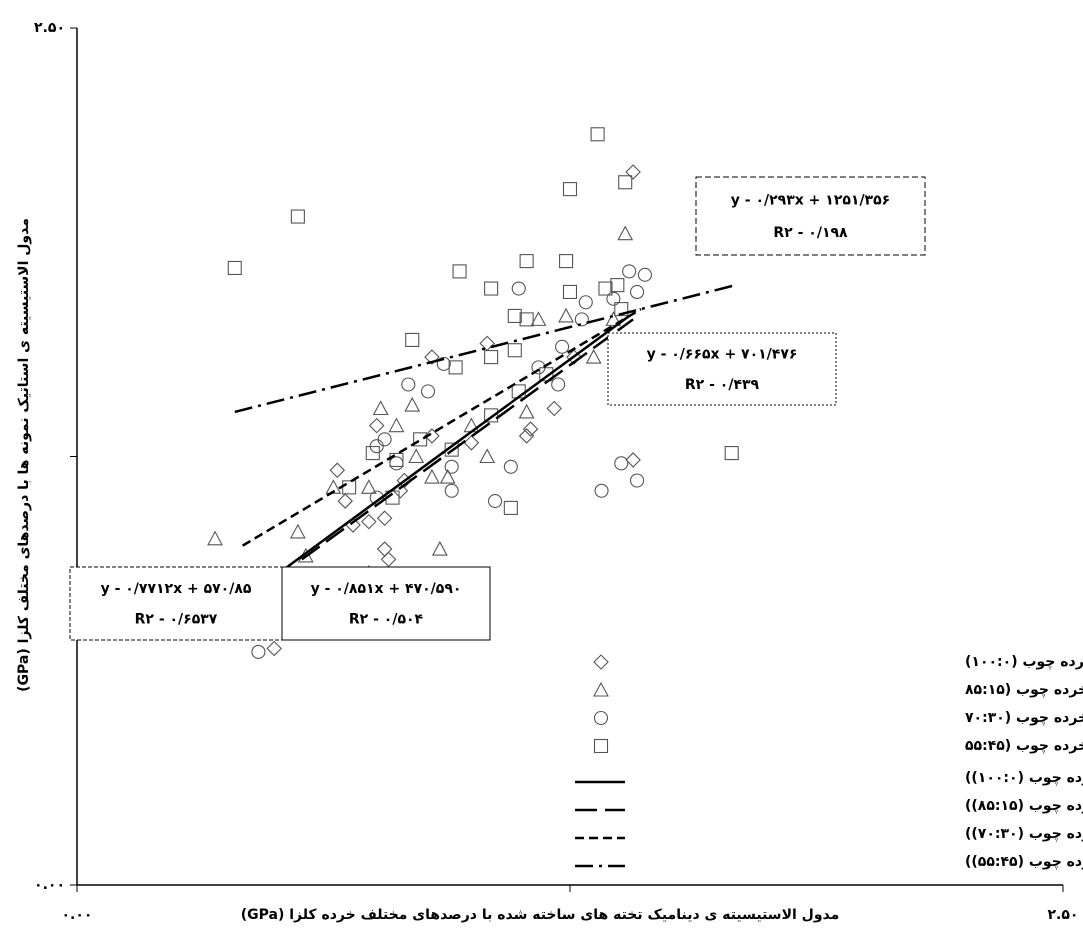 The height and width of the screenshot is (935, 1083). Describe the element at coordinates (1024, 778) in the screenshot. I see `legend-label: Linear (خرده کلزا:خرده چوب (۱۰۰:۰))` at that location.